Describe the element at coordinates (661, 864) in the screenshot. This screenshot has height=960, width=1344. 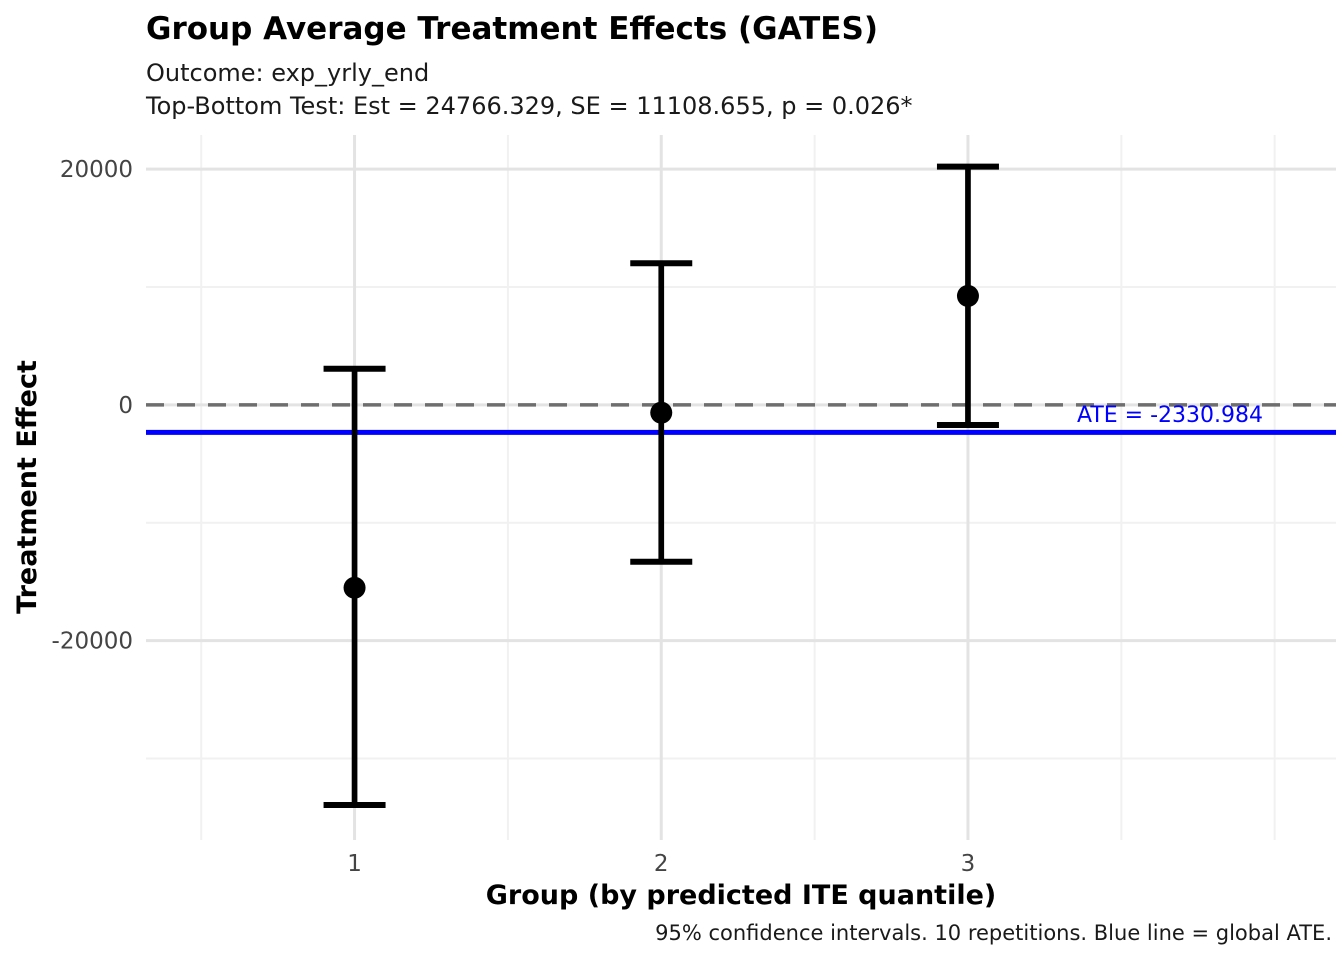
I see `x-tick-label: 2` at that location.